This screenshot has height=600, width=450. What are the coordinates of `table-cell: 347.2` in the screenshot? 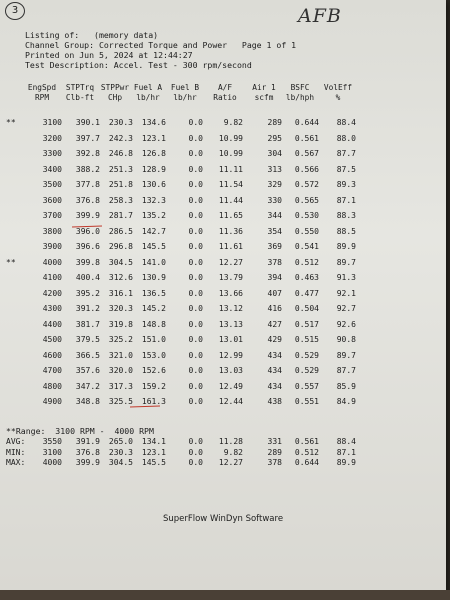 It's located at (87, 386).